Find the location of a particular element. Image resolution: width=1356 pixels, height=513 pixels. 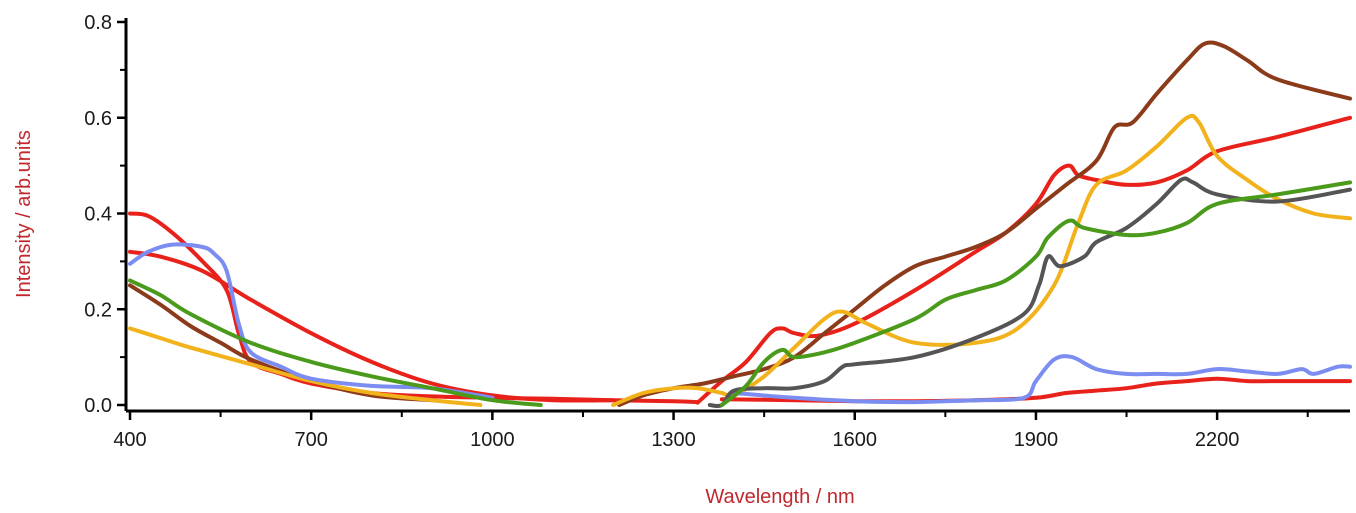

x-tick-label: 700 is located at coordinates (311, 440).